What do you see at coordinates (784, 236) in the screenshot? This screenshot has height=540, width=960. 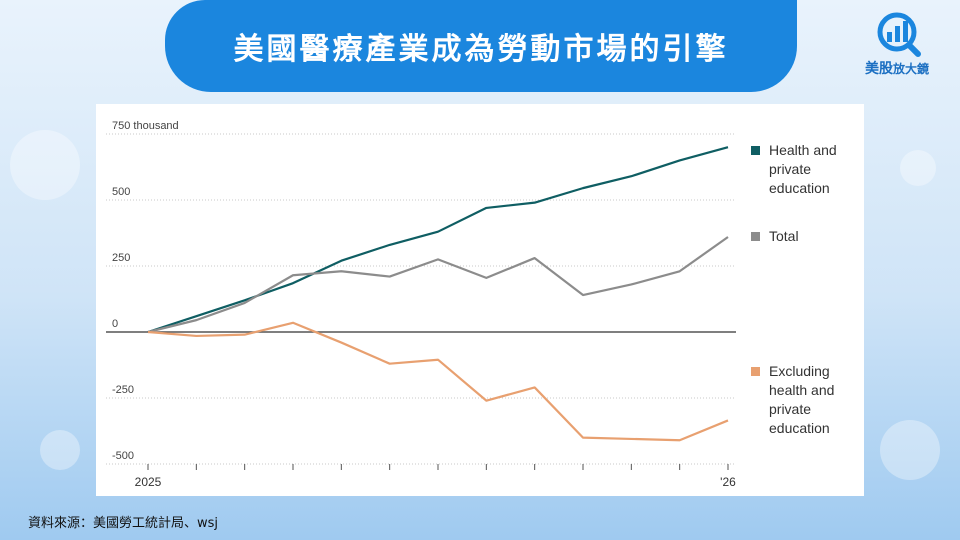 I see `legend-label: Total` at bounding box center [784, 236].